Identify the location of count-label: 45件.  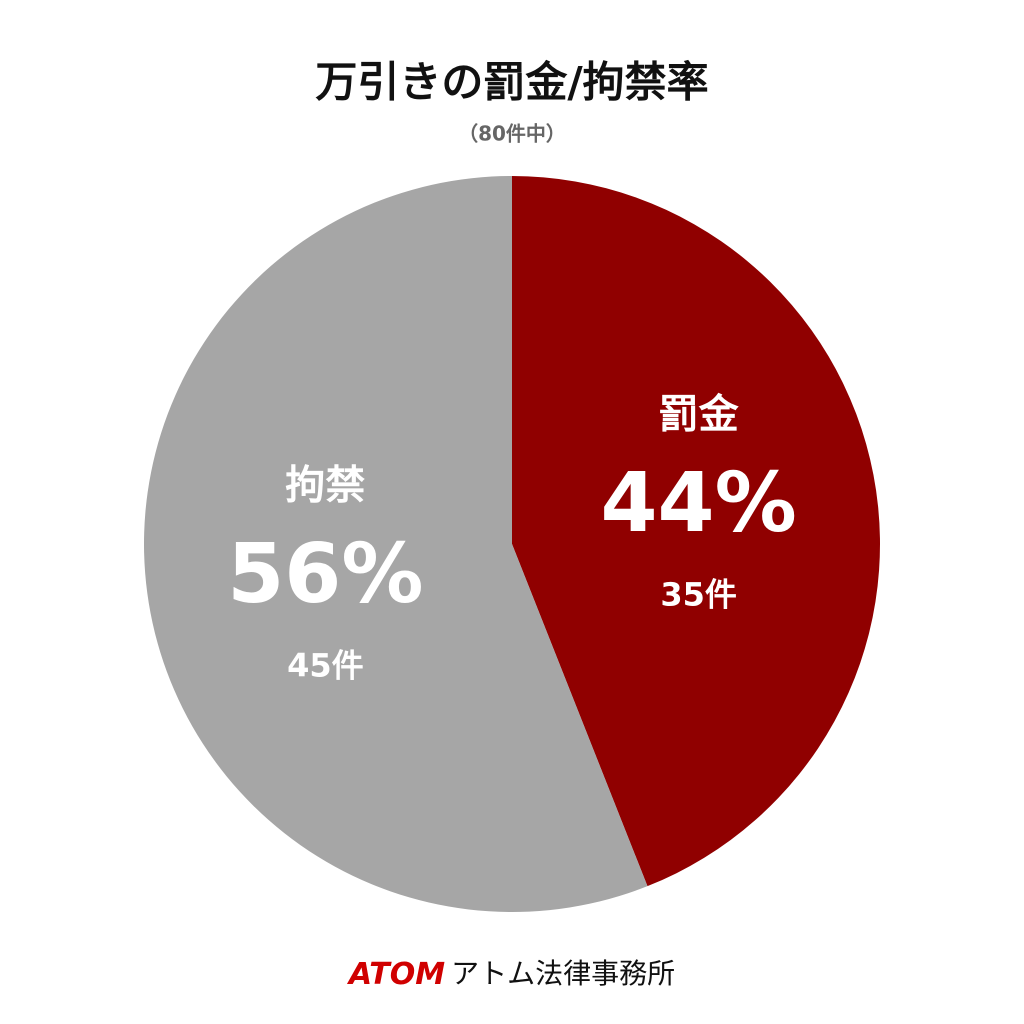
(325, 666).